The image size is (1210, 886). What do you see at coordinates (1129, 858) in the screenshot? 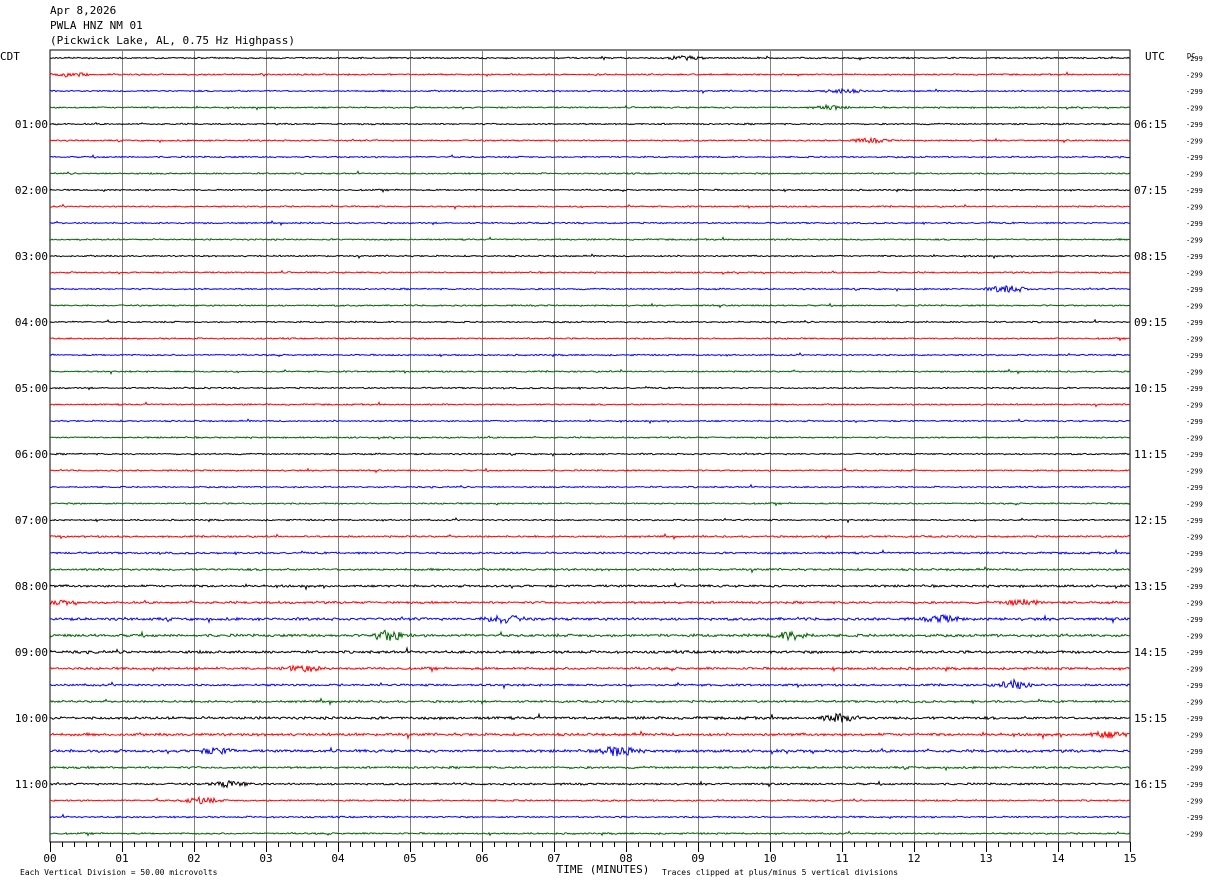
I see `x-tick-label: 15` at bounding box center [1129, 858].